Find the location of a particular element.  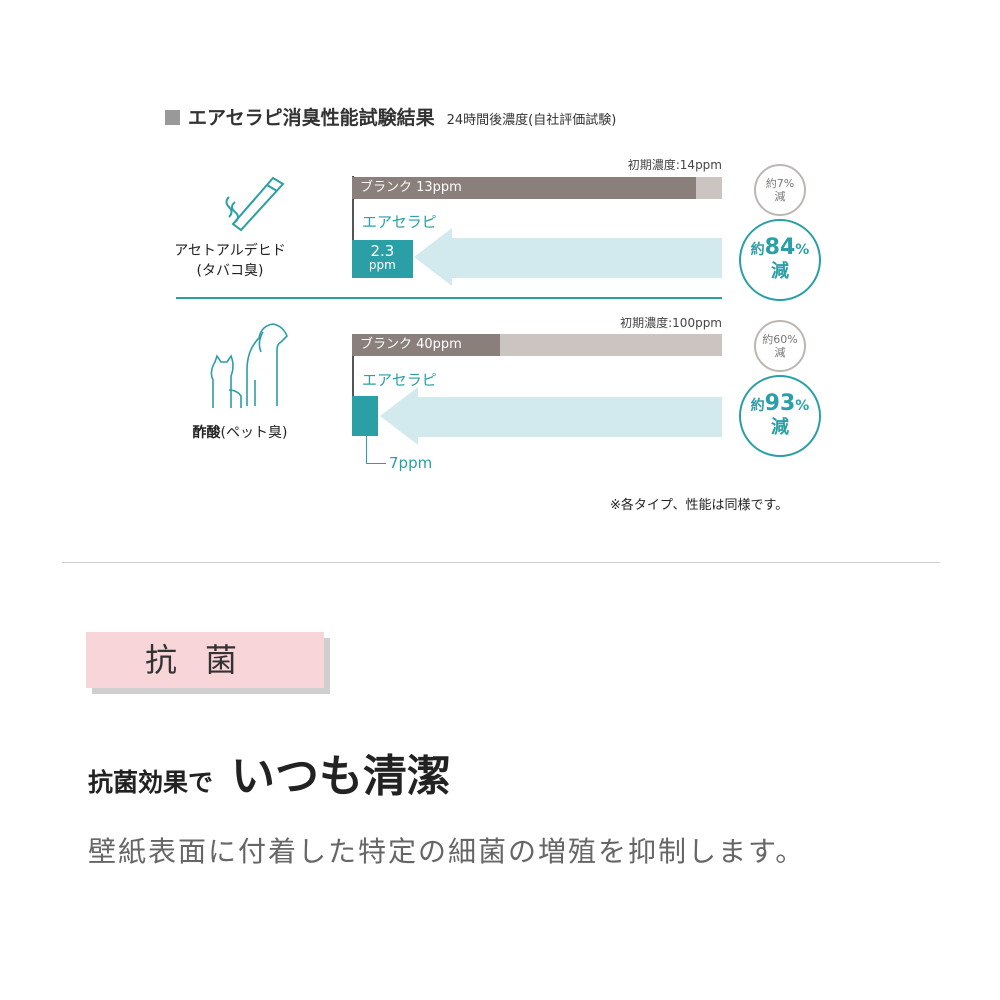

row2-product-label: エアセラピ is located at coordinates (399, 380).